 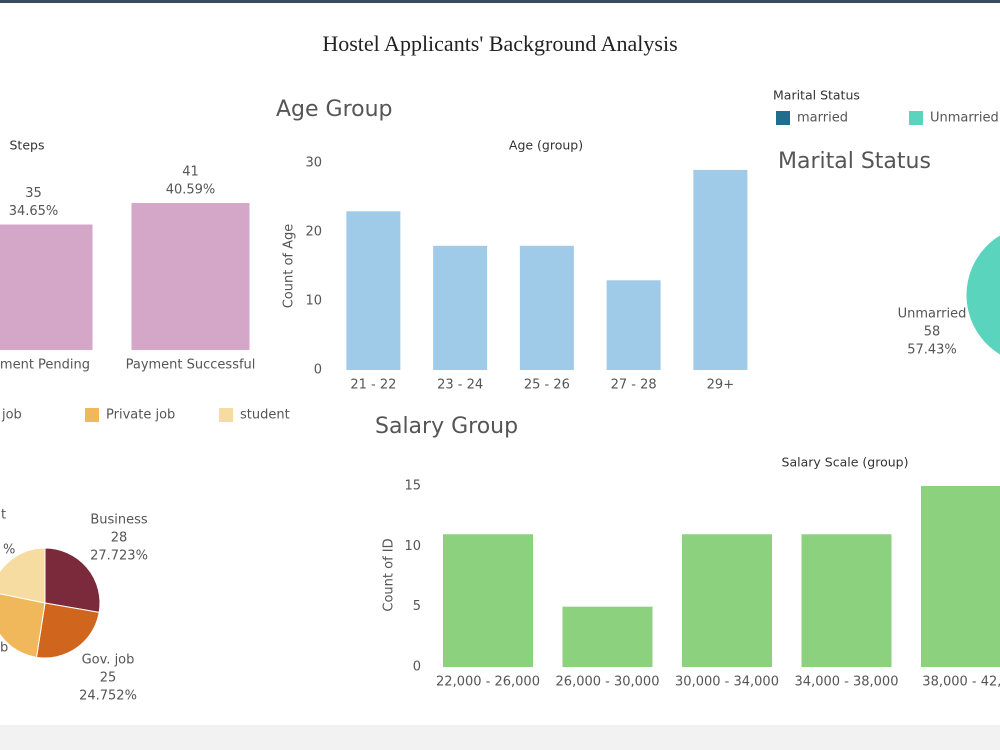 What do you see at coordinates (289, 266) in the screenshot?
I see `y-axis-label: Count of Age` at bounding box center [289, 266].